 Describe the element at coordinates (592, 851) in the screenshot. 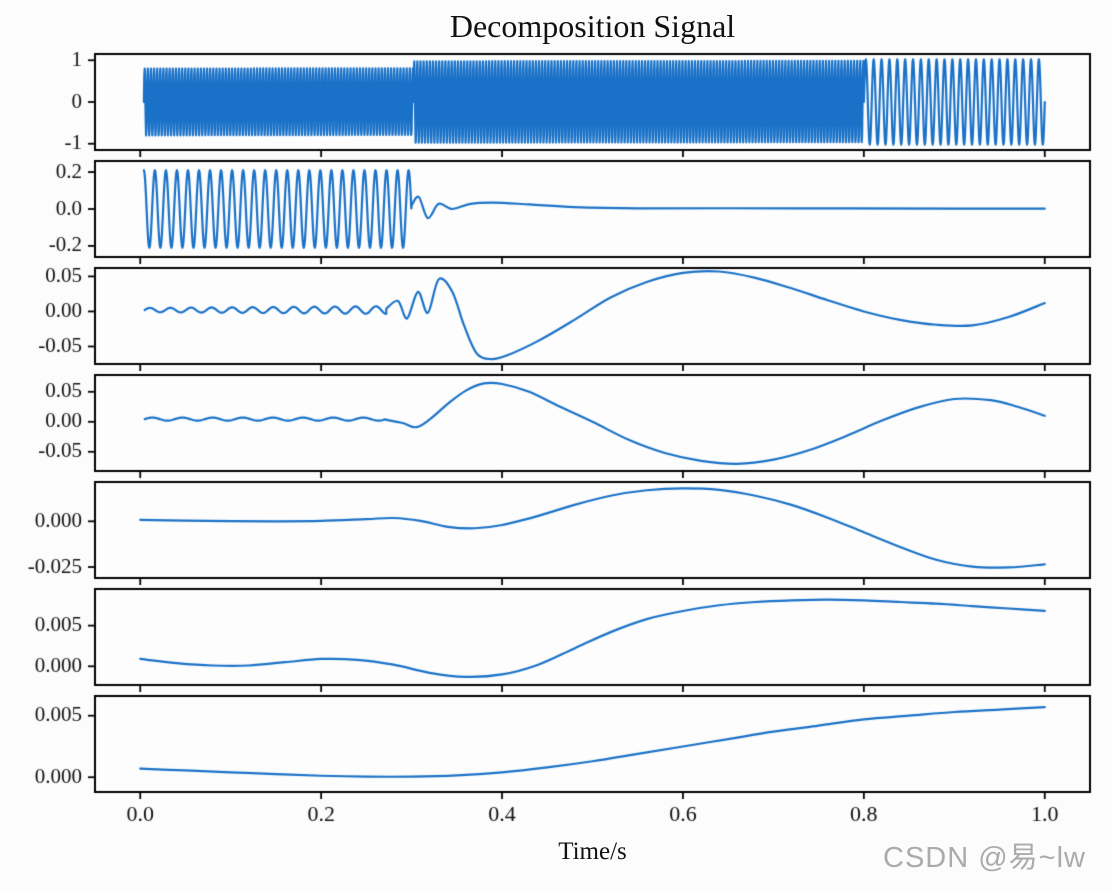

I see `x-axis-label: Time/s` at that location.